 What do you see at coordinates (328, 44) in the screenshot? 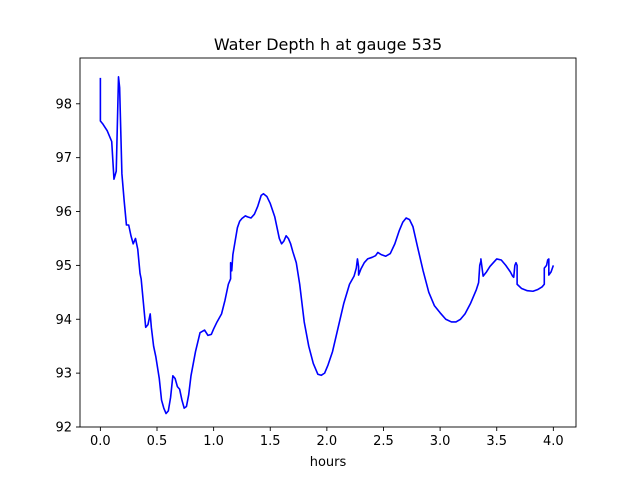
I see `chart-title: Water Depth h at gauge 535` at bounding box center [328, 44].